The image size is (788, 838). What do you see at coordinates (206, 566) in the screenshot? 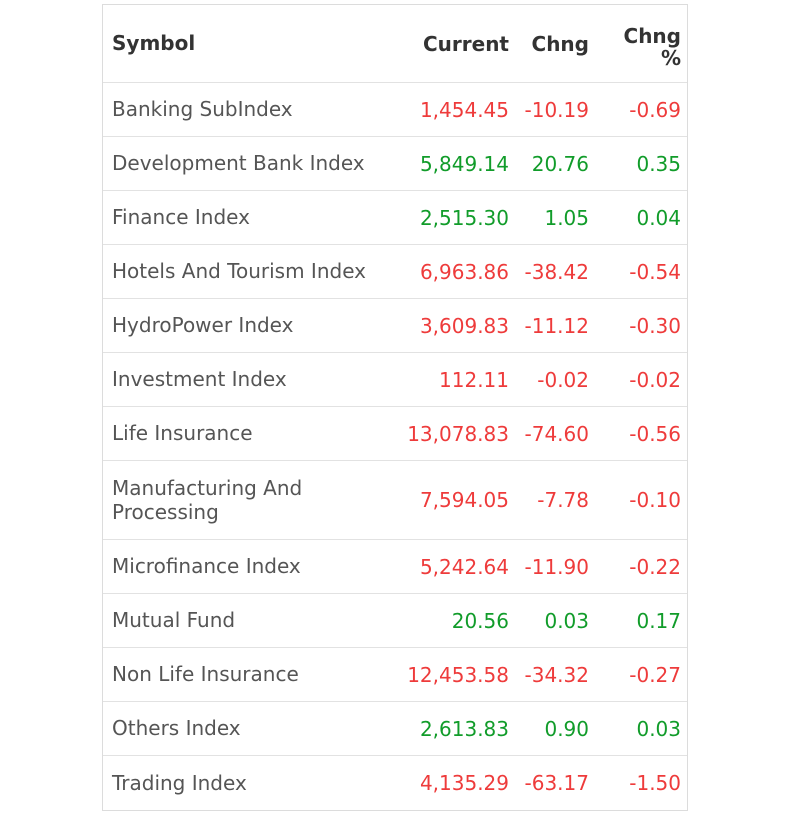
I see `symbol-cell: Microfinance Index` at bounding box center [206, 566].